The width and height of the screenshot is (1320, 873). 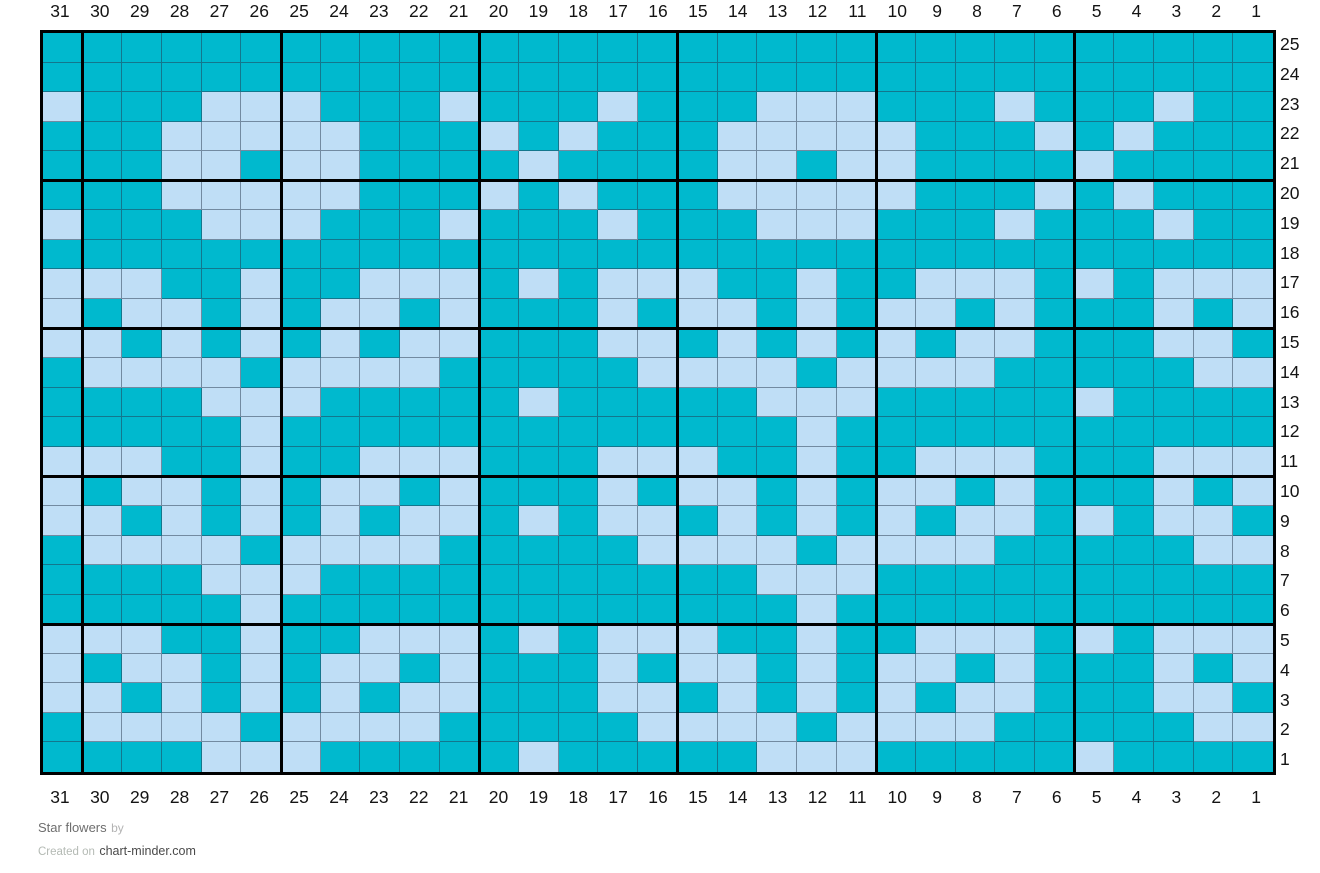 What do you see at coordinates (896, 668) in the screenshot?
I see `grid-cell-col10-row4` at bounding box center [896, 668].